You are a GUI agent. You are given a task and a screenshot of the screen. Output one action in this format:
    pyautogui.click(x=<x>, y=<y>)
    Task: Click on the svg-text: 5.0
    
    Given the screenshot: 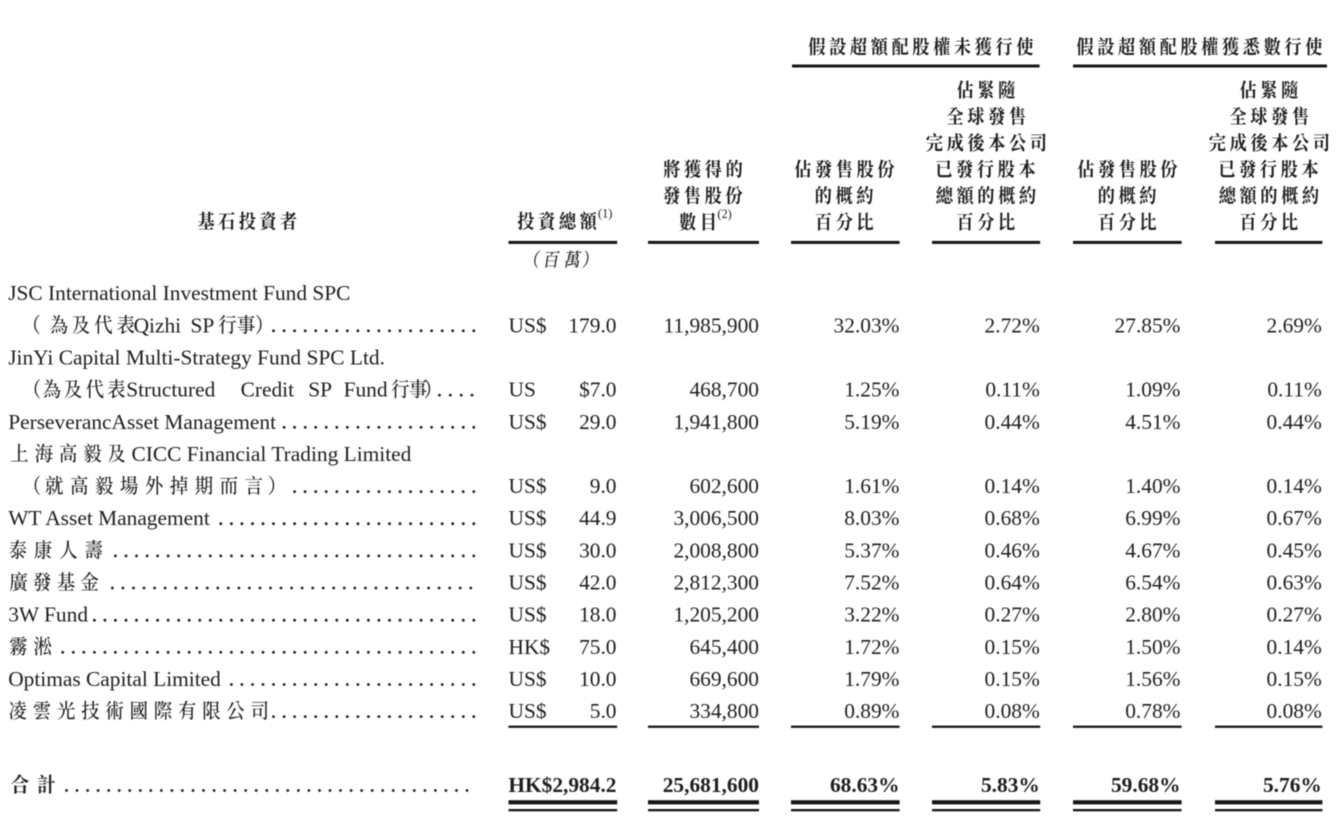 What is the action you would take?
    pyautogui.click(x=603, y=711)
    